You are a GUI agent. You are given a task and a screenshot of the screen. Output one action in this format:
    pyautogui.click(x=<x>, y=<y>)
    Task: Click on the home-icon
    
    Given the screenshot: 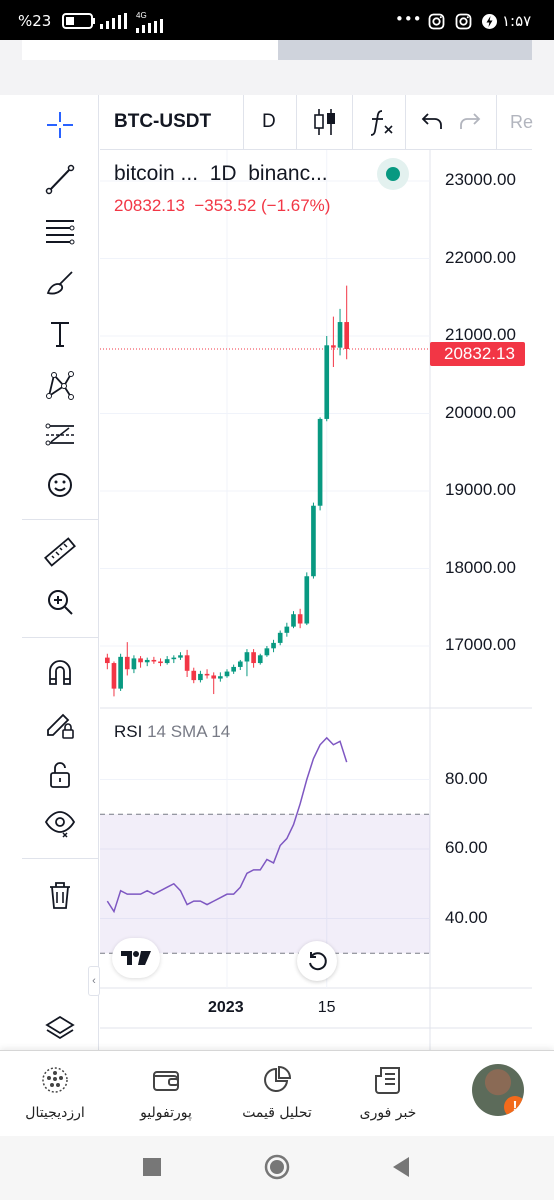 What is the action you would take?
    pyautogui.click(x=277, y=1167)
    